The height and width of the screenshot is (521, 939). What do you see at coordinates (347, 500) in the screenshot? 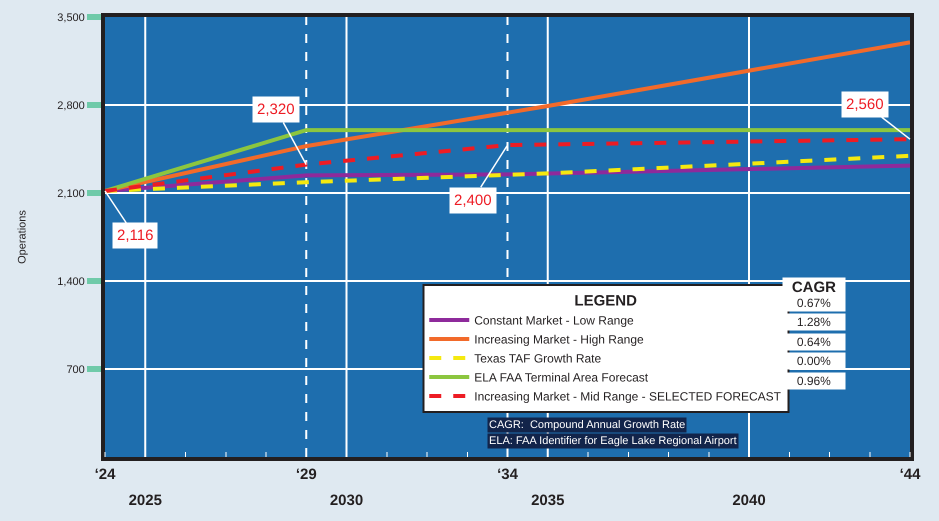
I see `x-tick-label: 2030` at bounding box center [347, 500].